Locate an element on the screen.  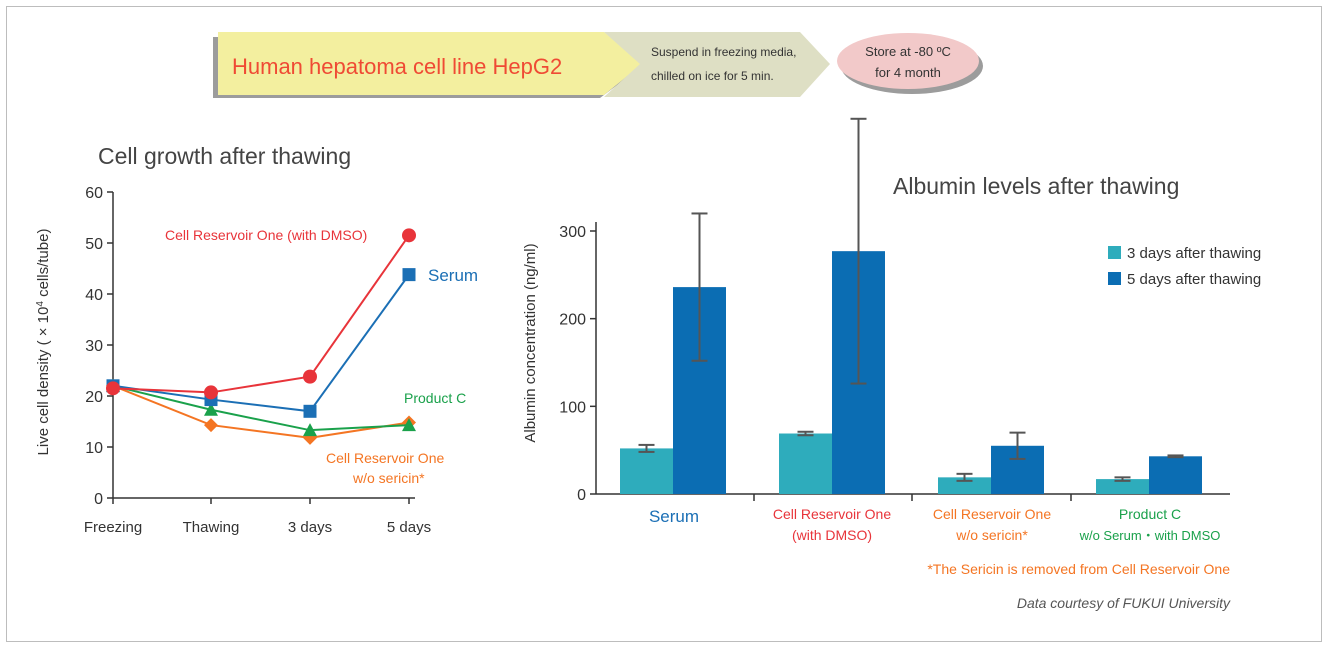
bar-chart-y-axis-label: Albumin concentration (ng/ml) is located at coordinates (530, 342).